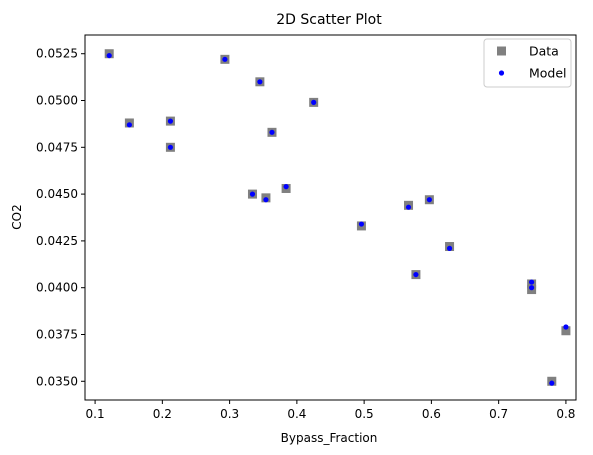  What do you see at coordinates (330, 410) in the screenshot?
I see `x-axis: 0.1 0.2 0.3 0.4 0.5 0.6 0.7 0.8` at bounding box center [330, 410].